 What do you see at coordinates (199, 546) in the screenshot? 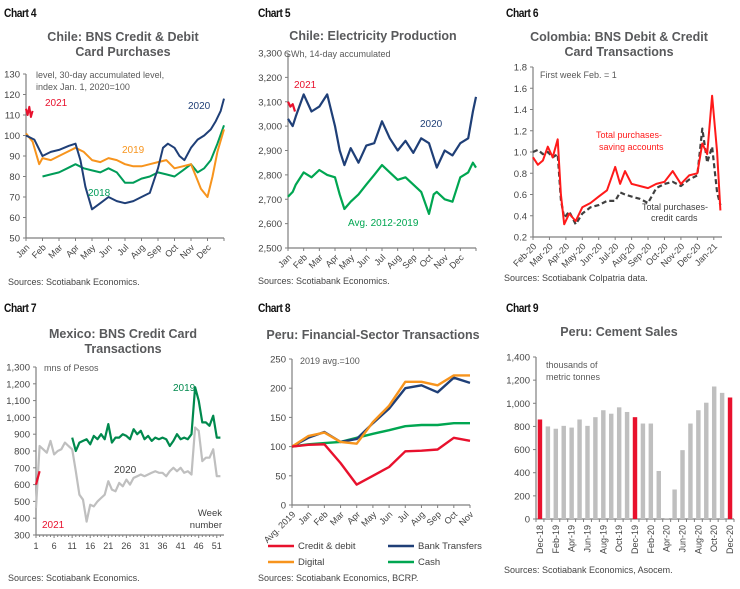
I see `x-tick-label: 46` at bounding box center [199, 546].